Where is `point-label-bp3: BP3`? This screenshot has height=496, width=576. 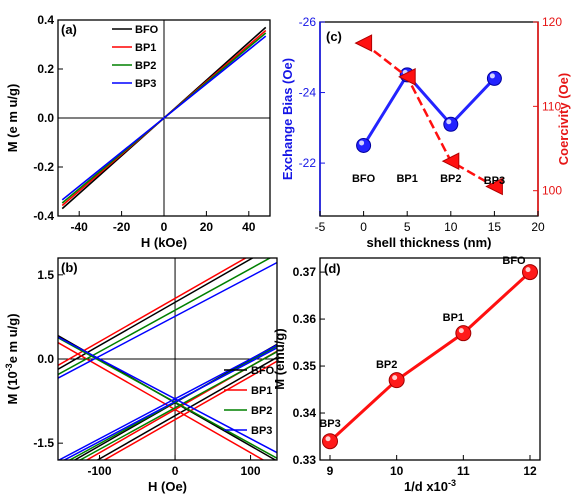
point-label-bp3: BP3 is located at coordinates (329, 424).